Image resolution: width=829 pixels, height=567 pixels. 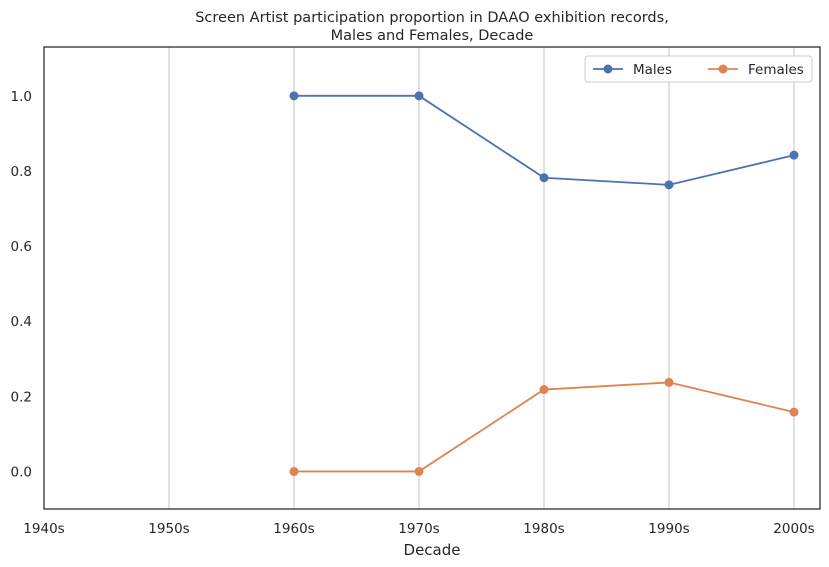 I want to click on x-tick-labels: 1940s 1950s 1960s 1970s 1980s 1990s 2000s, so click(x=418, y=529).